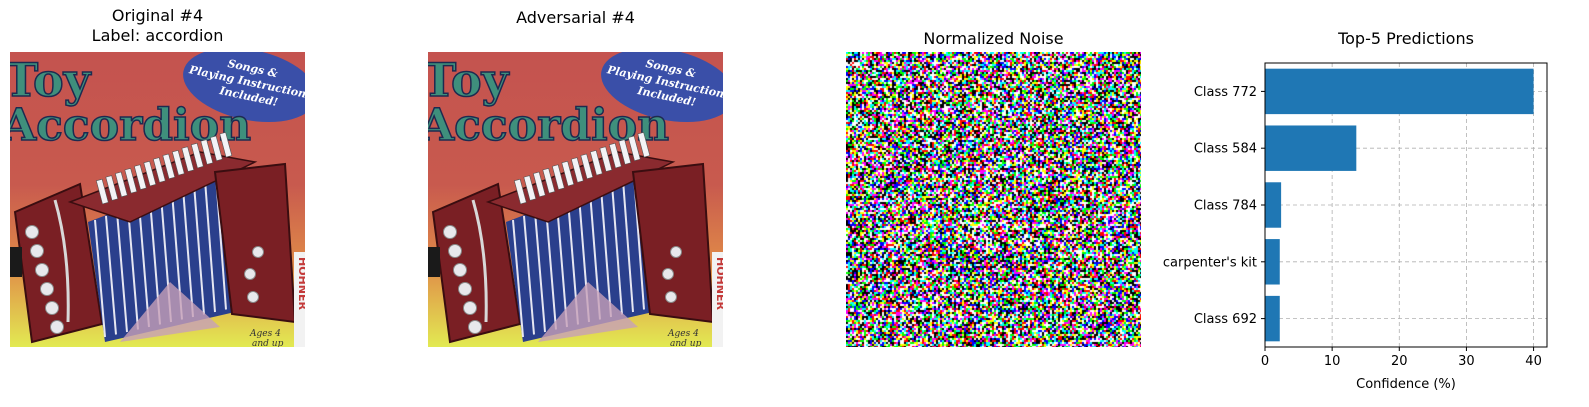 The height and width of the screenshot is (407, 1589). Describe the element at coordinates (548, 125) in the screenshot. I see `cover-title-word2: Accordion` at that location.